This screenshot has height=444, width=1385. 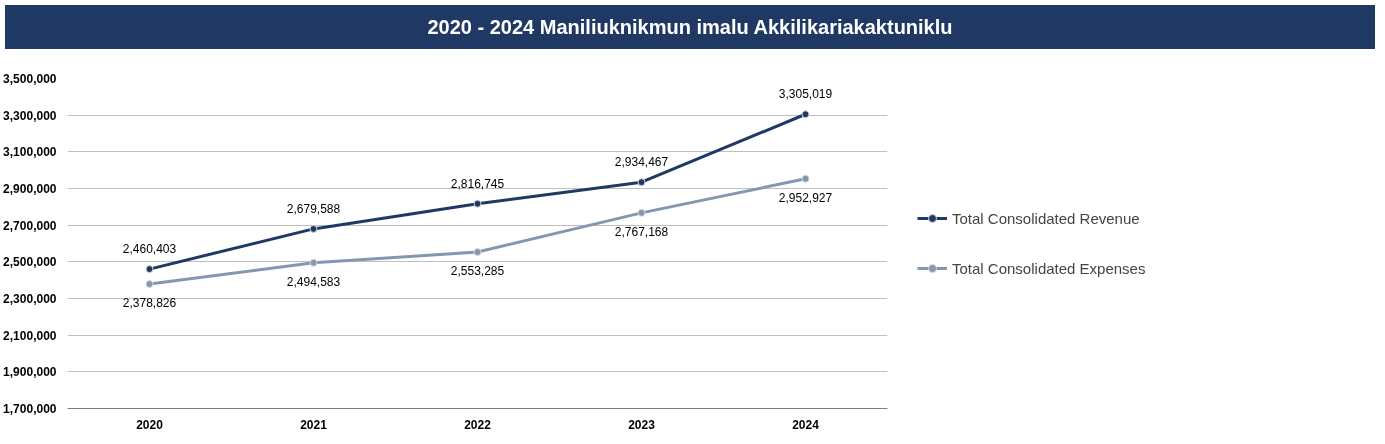 I want to click on y-tick-label: 3,100,000, so click(x=30, y=152).